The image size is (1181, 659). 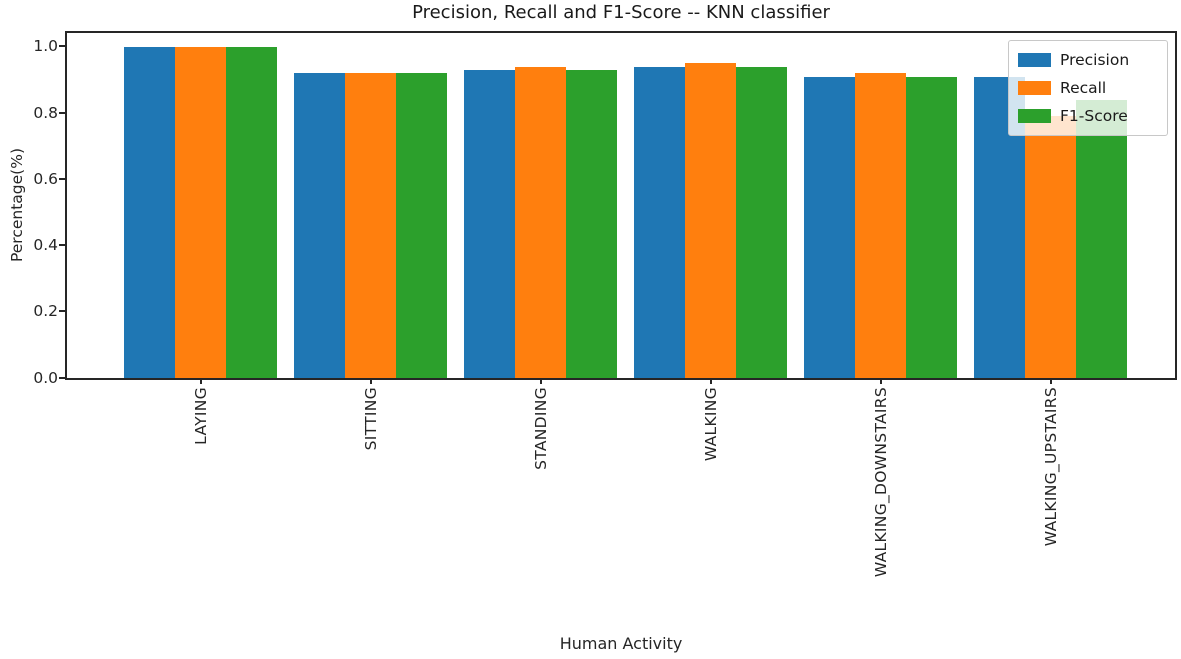 I want to click on bar-recall-walking-upstairs, so click(x=1050, y=247).